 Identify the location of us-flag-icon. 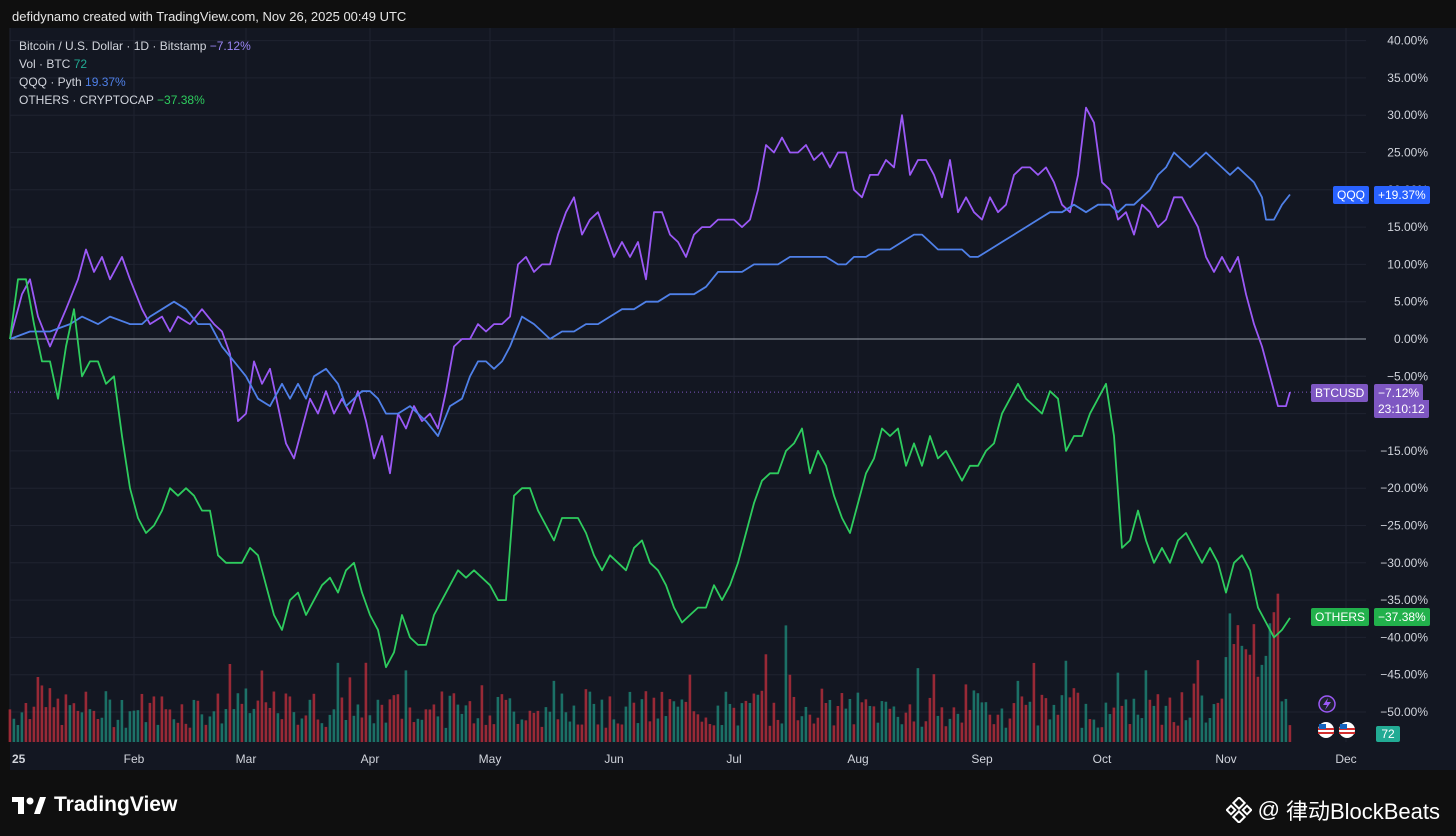
(1347, 730).